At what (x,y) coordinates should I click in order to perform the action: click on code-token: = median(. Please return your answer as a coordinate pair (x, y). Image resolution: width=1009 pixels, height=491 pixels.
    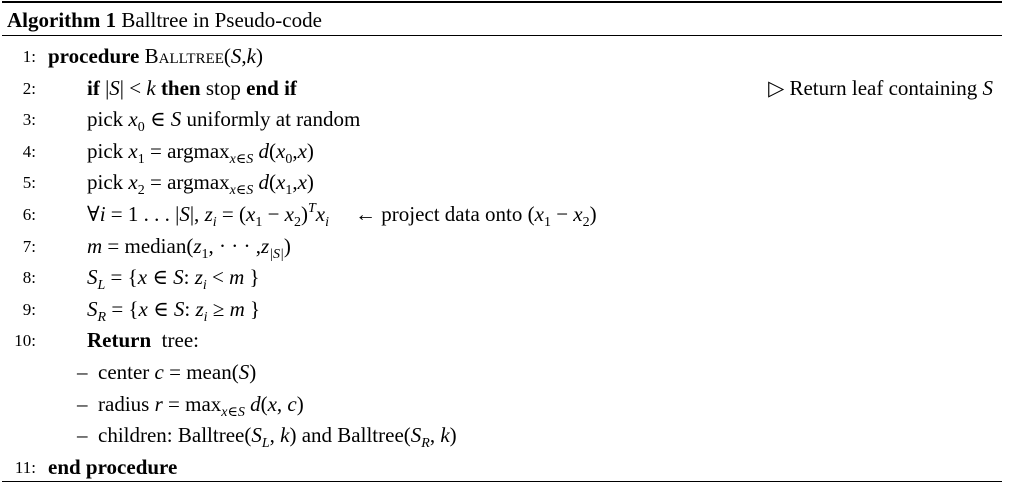
    Looking at the image, I should click on (148, 245).